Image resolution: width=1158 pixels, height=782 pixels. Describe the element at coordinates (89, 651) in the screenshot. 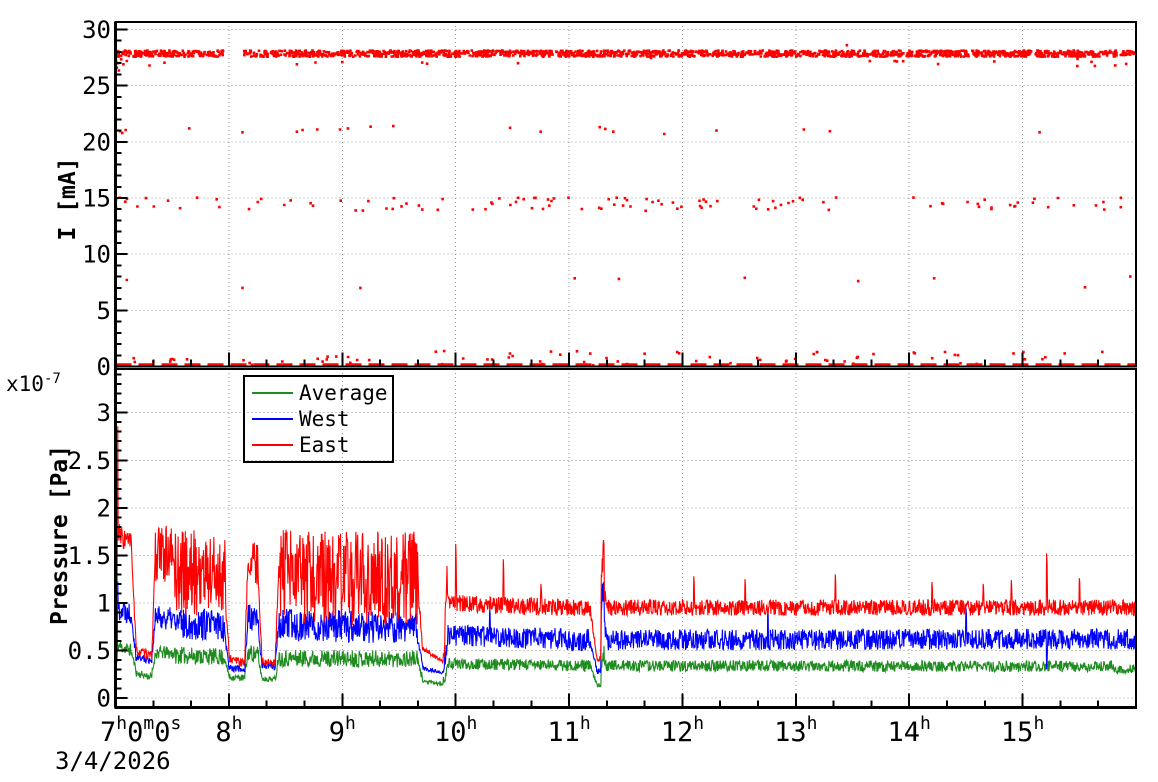

I see `y-tick-label-pressure: 0.5` at that location.